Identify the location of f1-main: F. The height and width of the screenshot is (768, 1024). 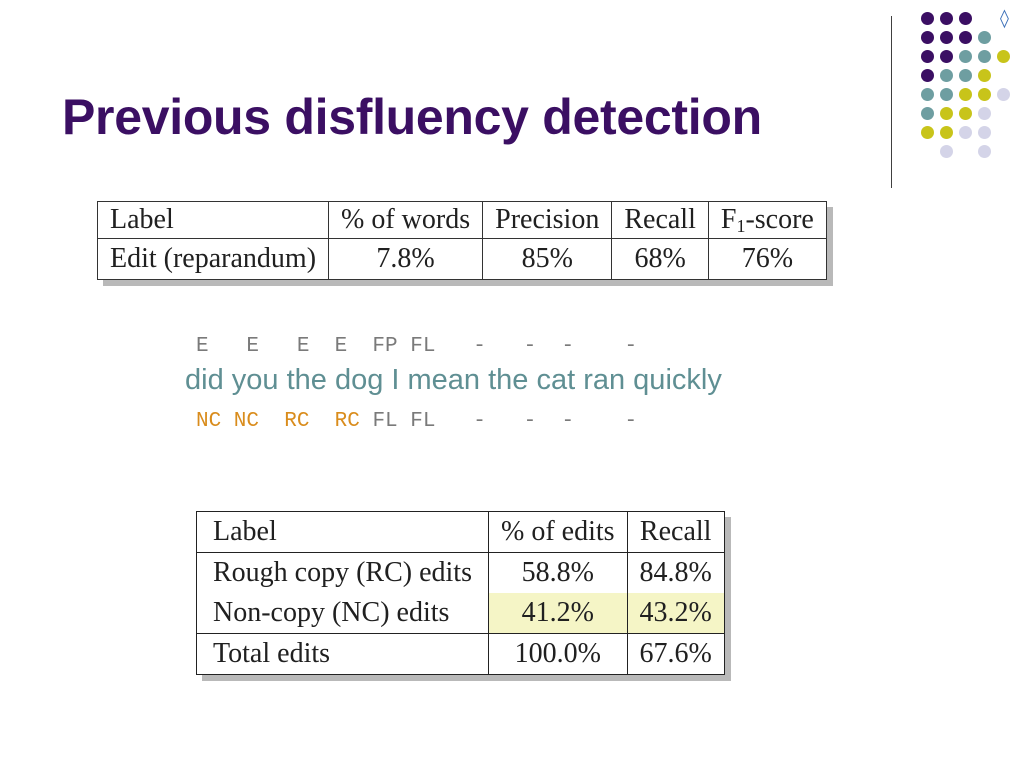
(728, 219).